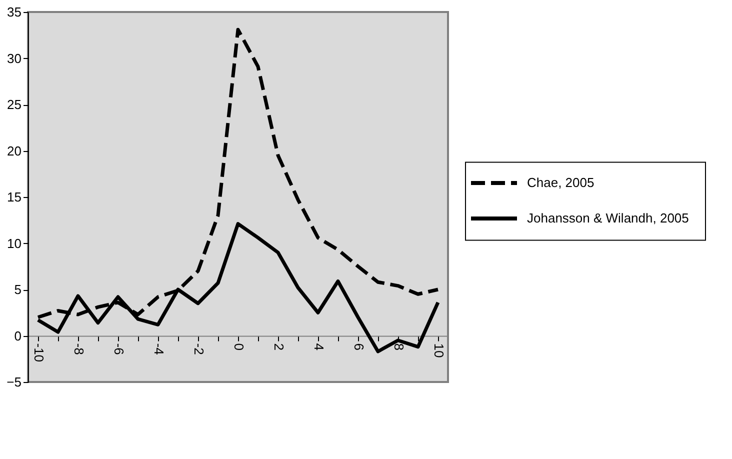  Describe the element at coordinates (14, 12) in the screenshot. I see `y-tick-label: 35` at that location.